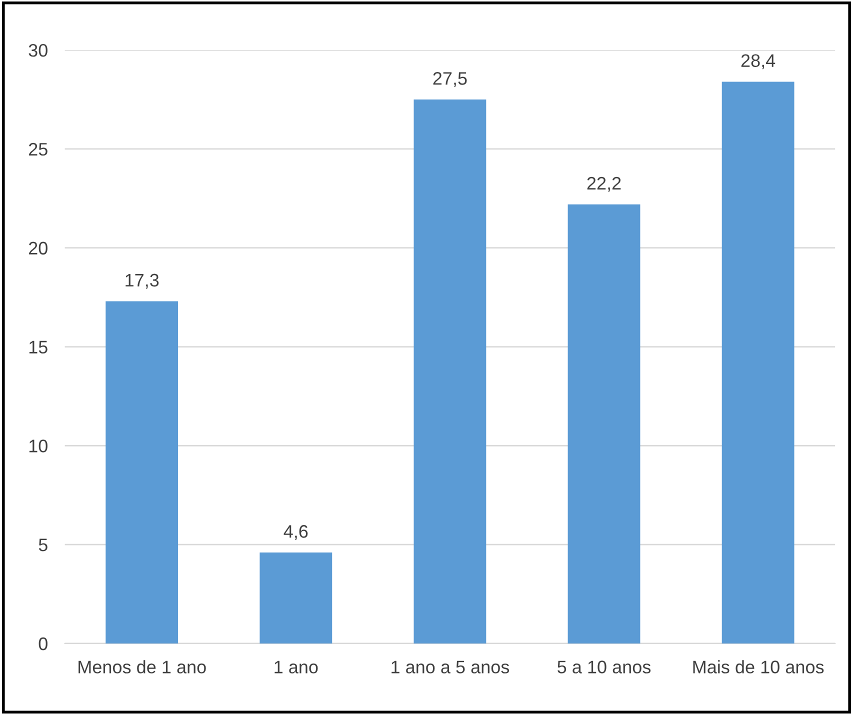  Describe the element at coordinates (604, 184) in the screenshot. I see `data-label: 22,2` at that location.